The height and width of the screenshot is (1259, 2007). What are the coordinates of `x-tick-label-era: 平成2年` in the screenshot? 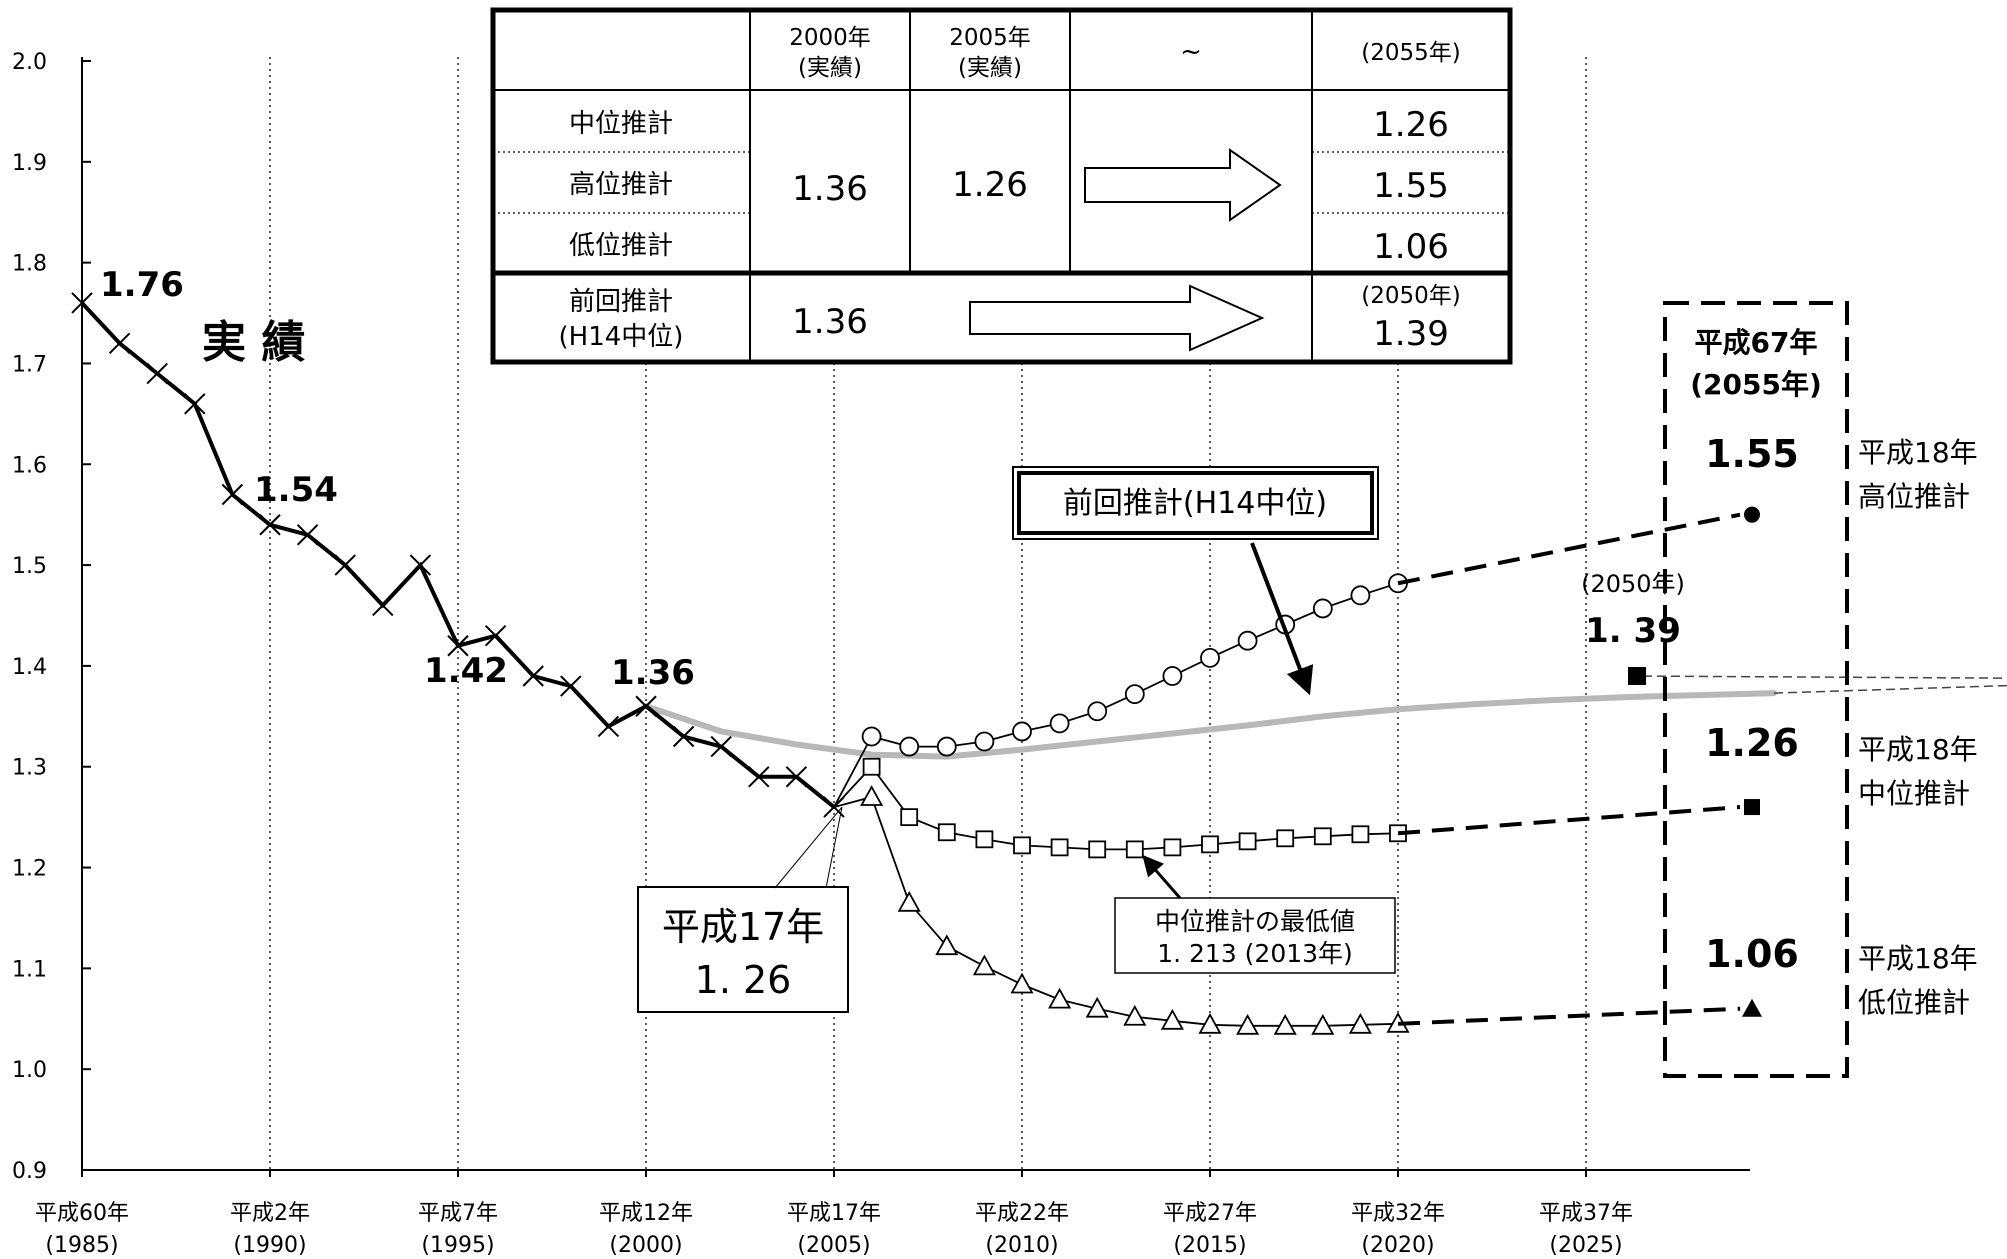 It's located at (270, 1213).